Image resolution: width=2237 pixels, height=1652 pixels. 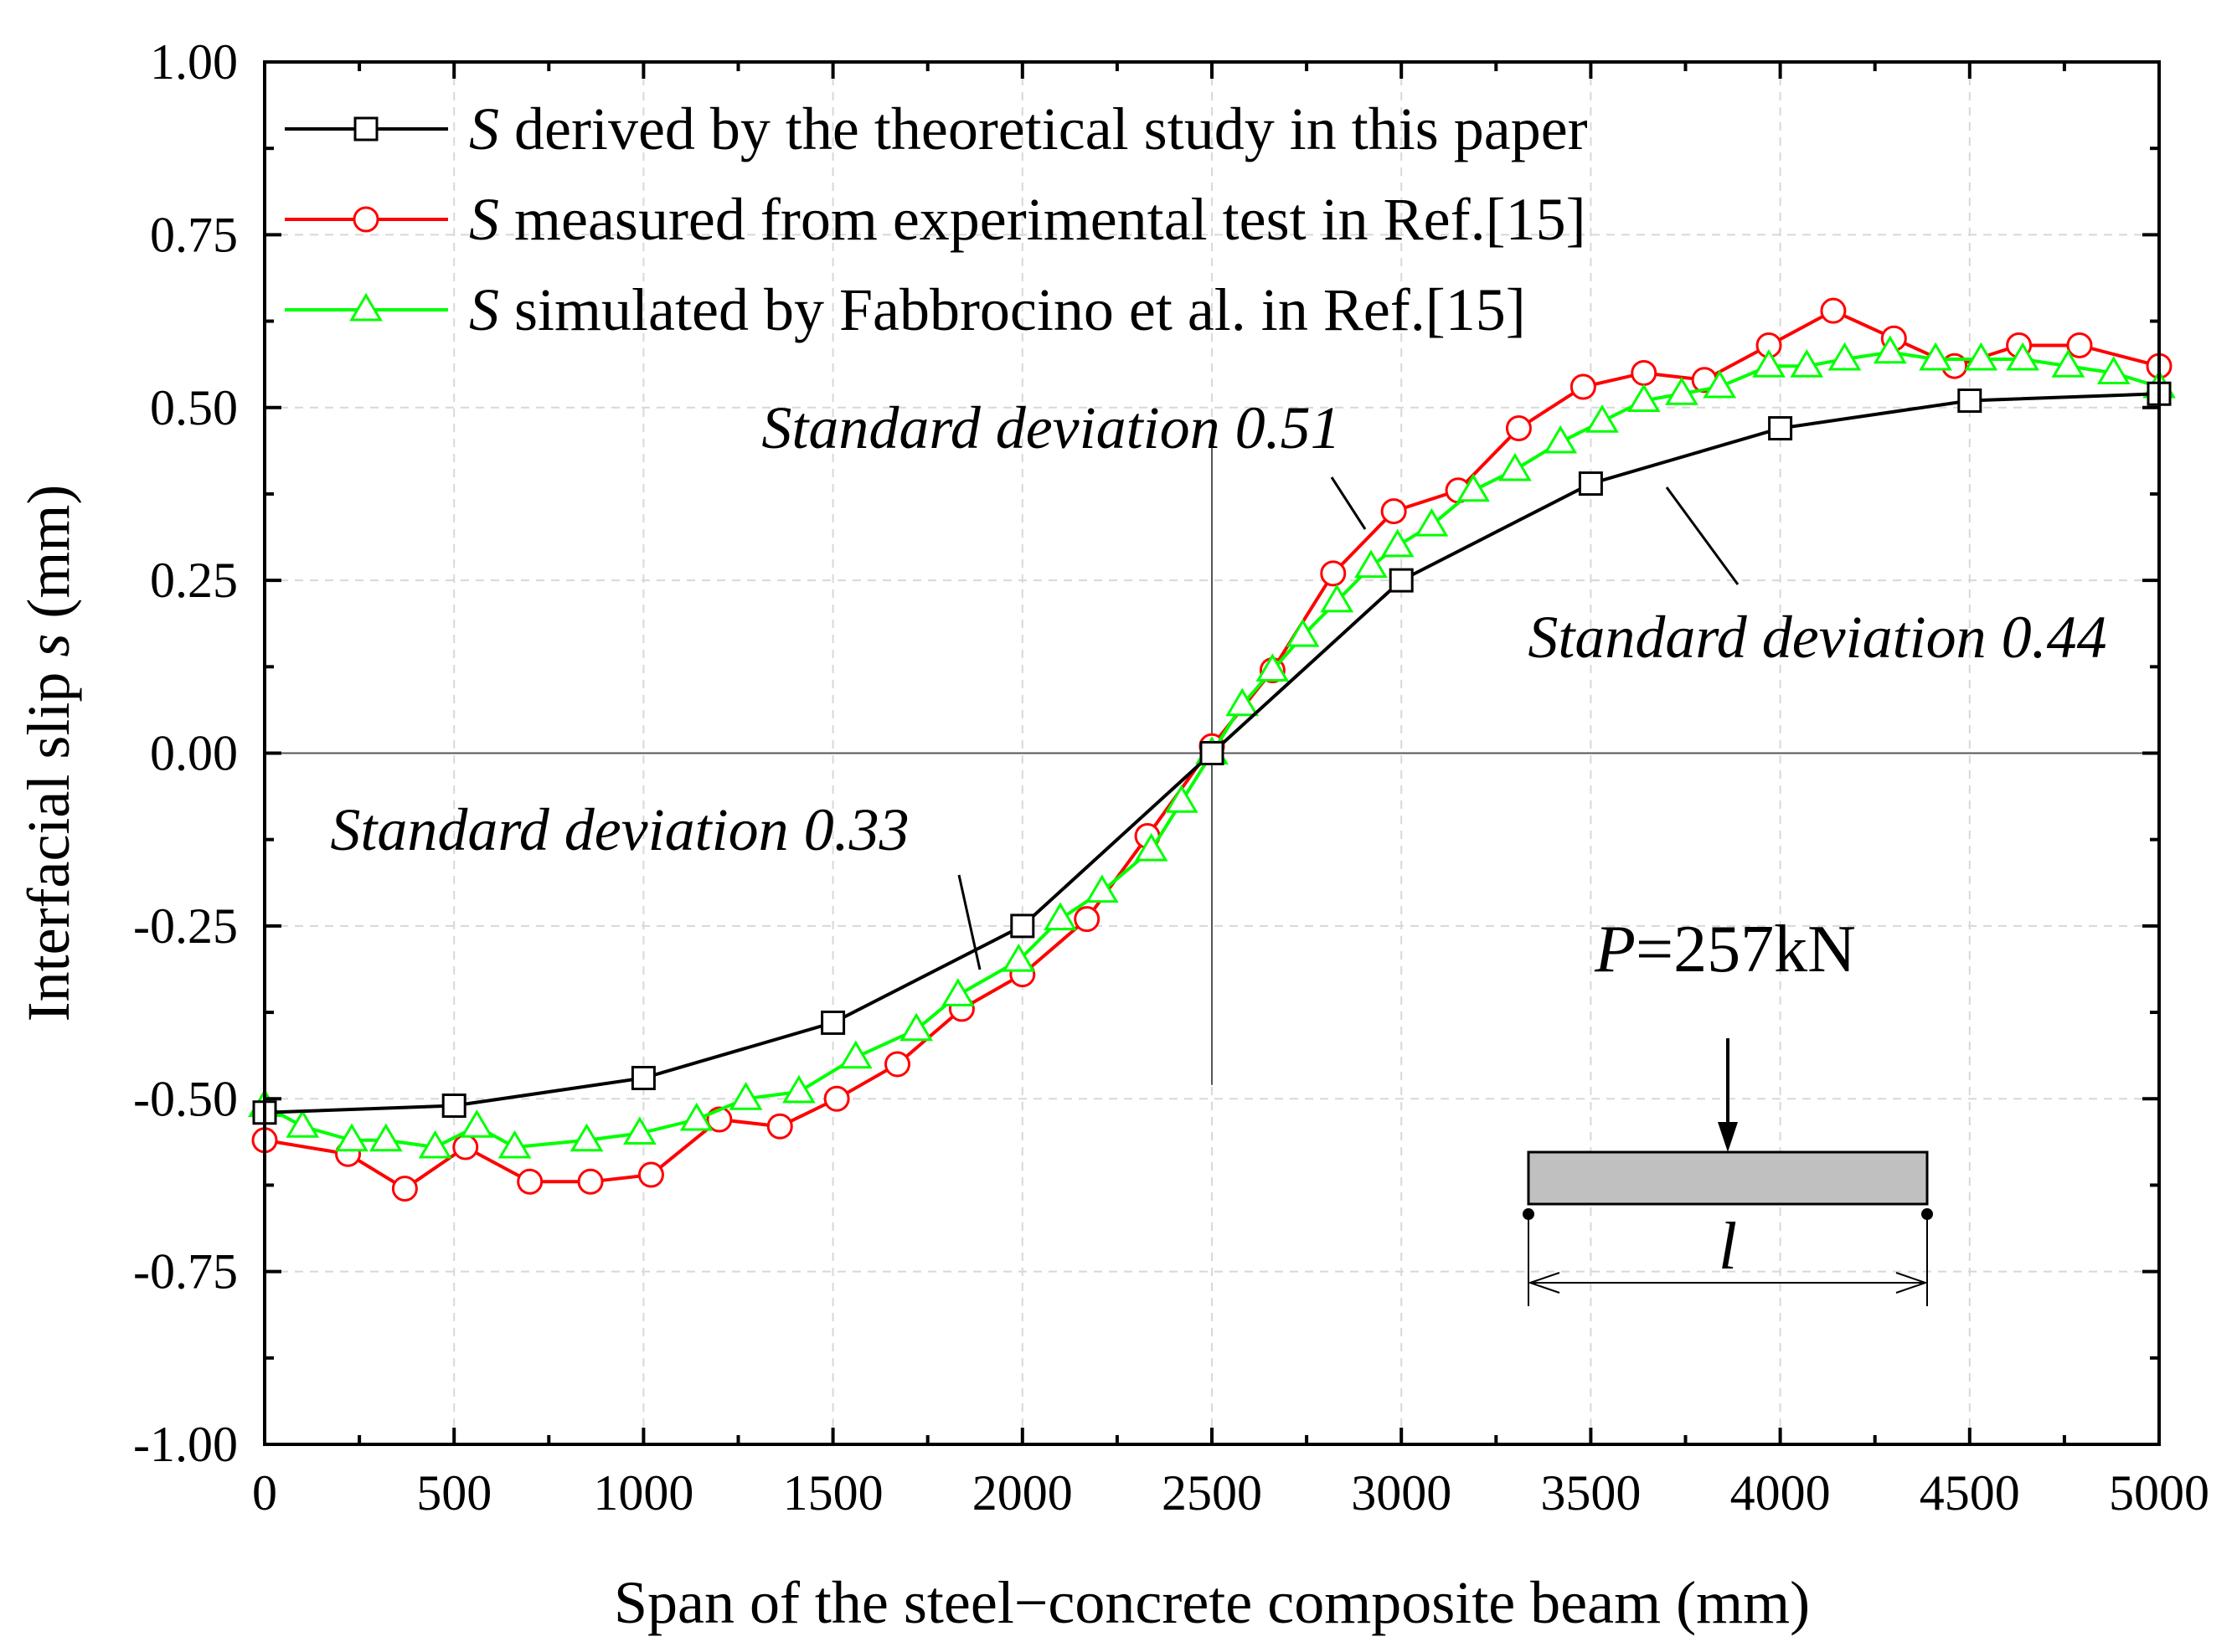 I want to click on x-tick-label: 1000, so click(x=643, y=1493).